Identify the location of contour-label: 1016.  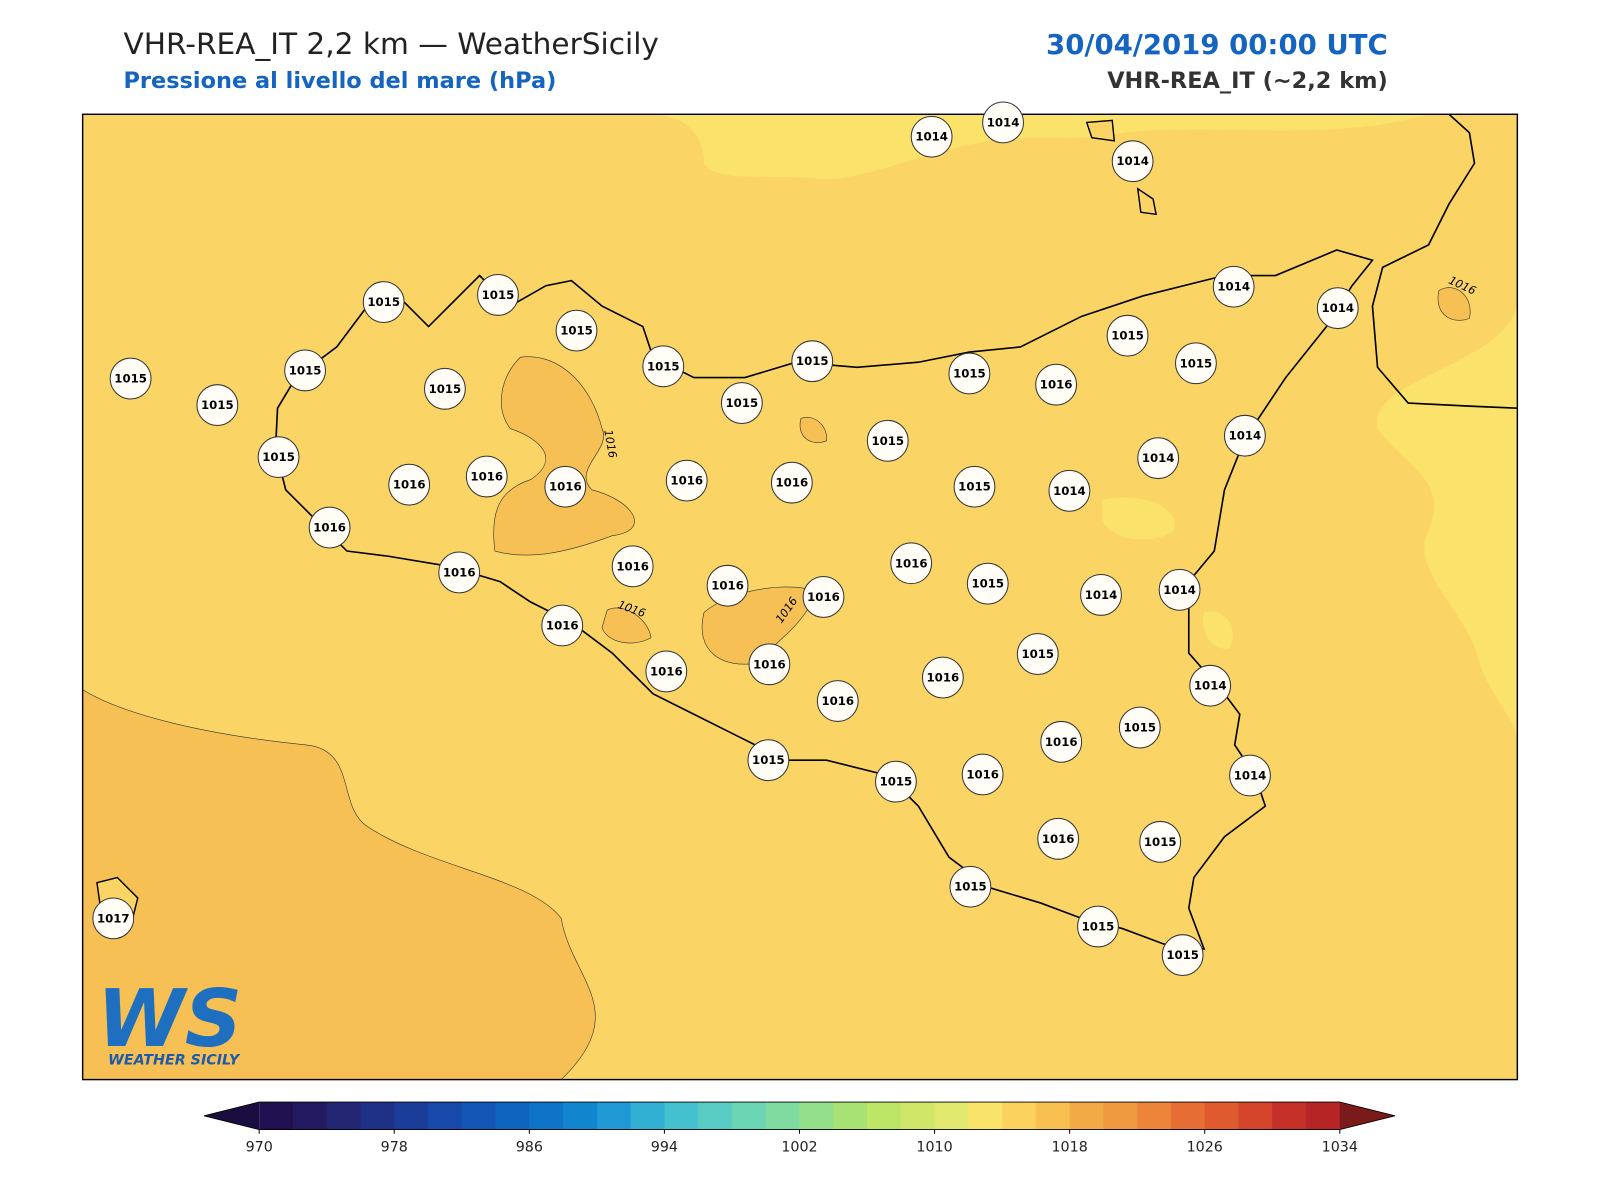
(610, 444).